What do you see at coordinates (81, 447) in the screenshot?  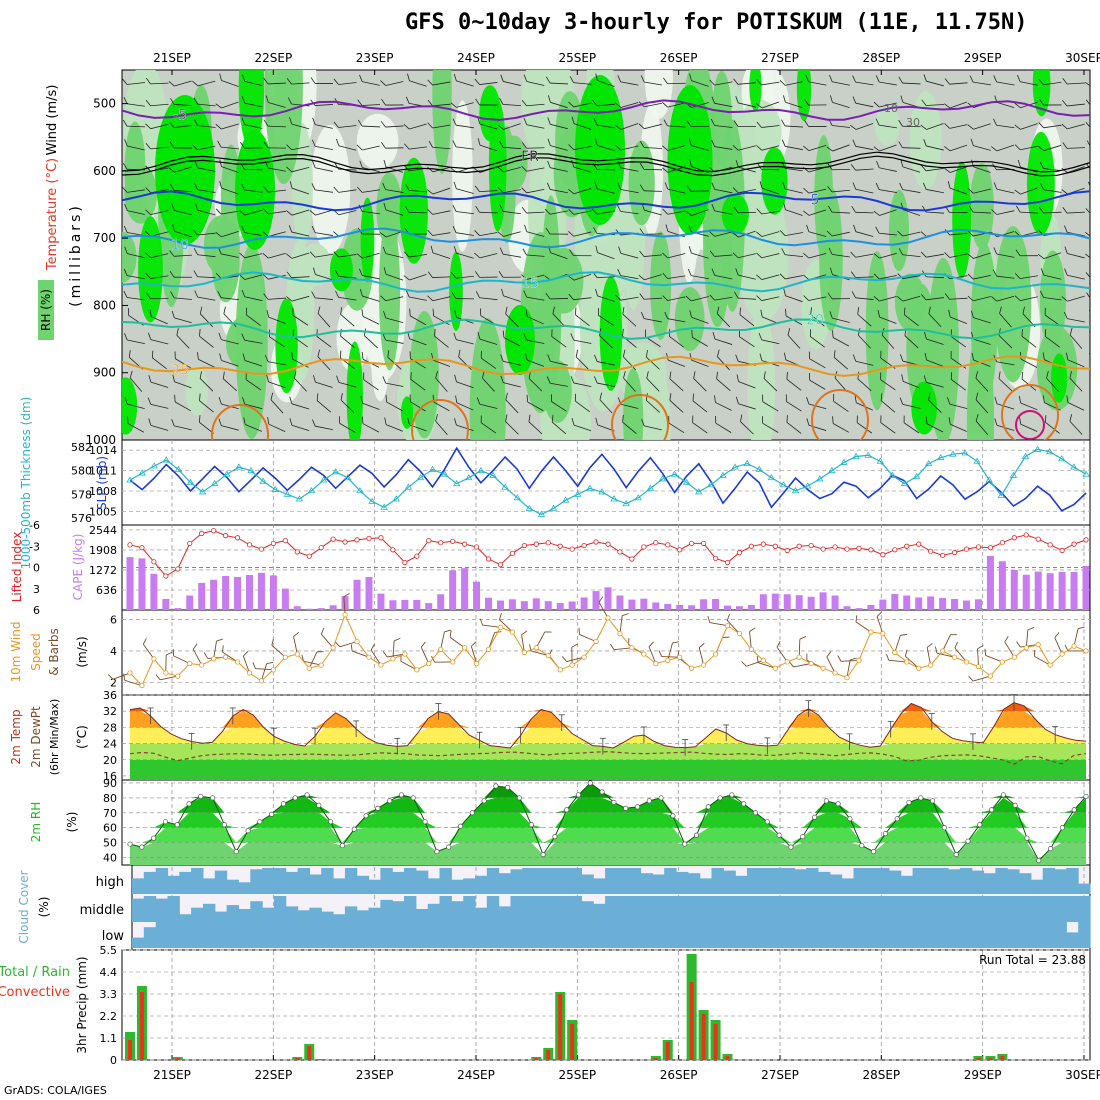 I see `thickness-tick-label: 582` at bounding box center [81, 447].